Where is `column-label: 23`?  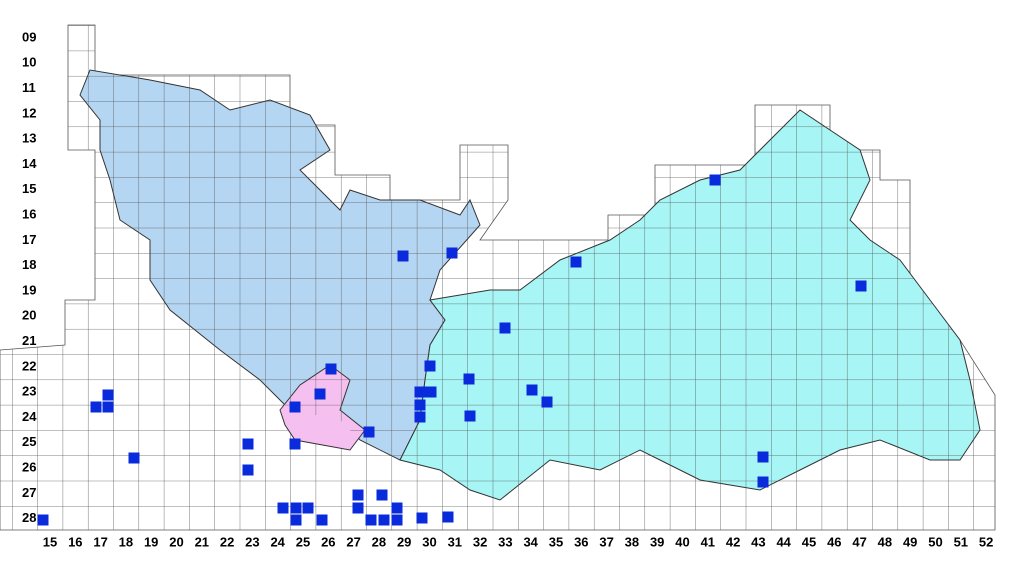 column-label: 23 is located at coordinates (252, 541).